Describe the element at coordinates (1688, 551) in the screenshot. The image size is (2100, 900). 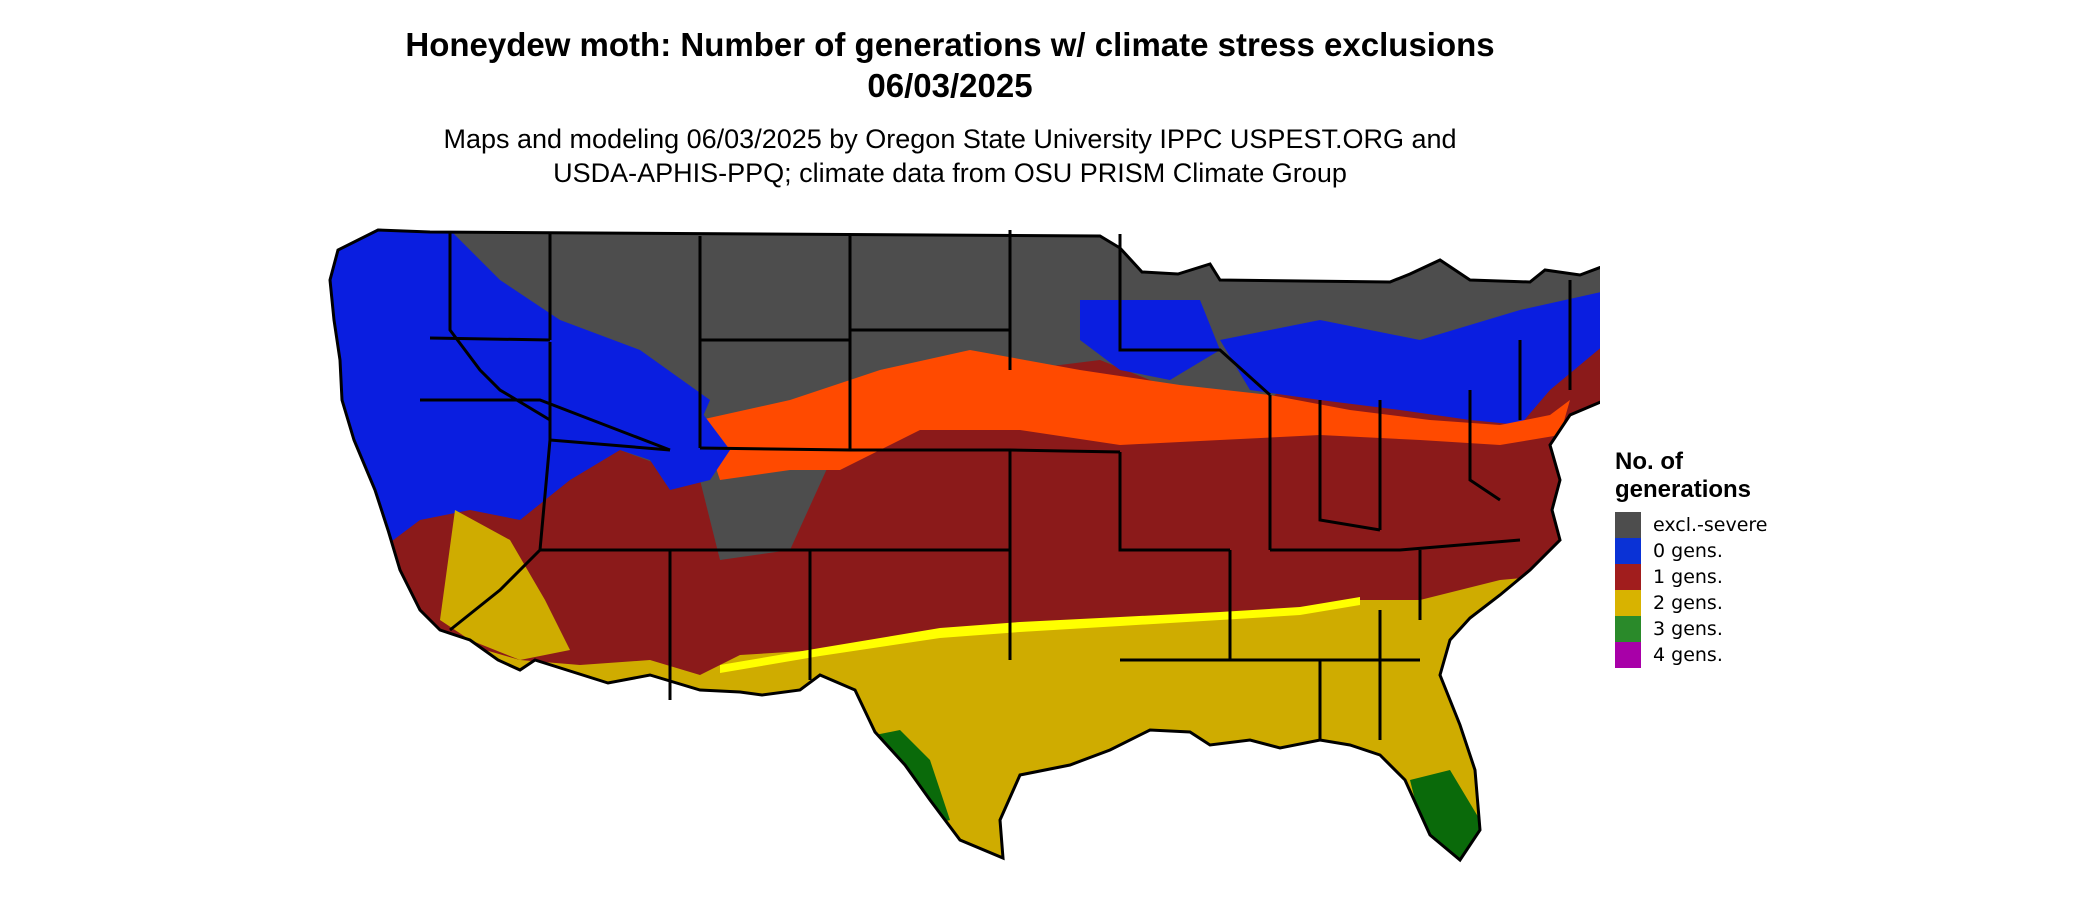
I see `legend-label: 0 gens.` at that location.